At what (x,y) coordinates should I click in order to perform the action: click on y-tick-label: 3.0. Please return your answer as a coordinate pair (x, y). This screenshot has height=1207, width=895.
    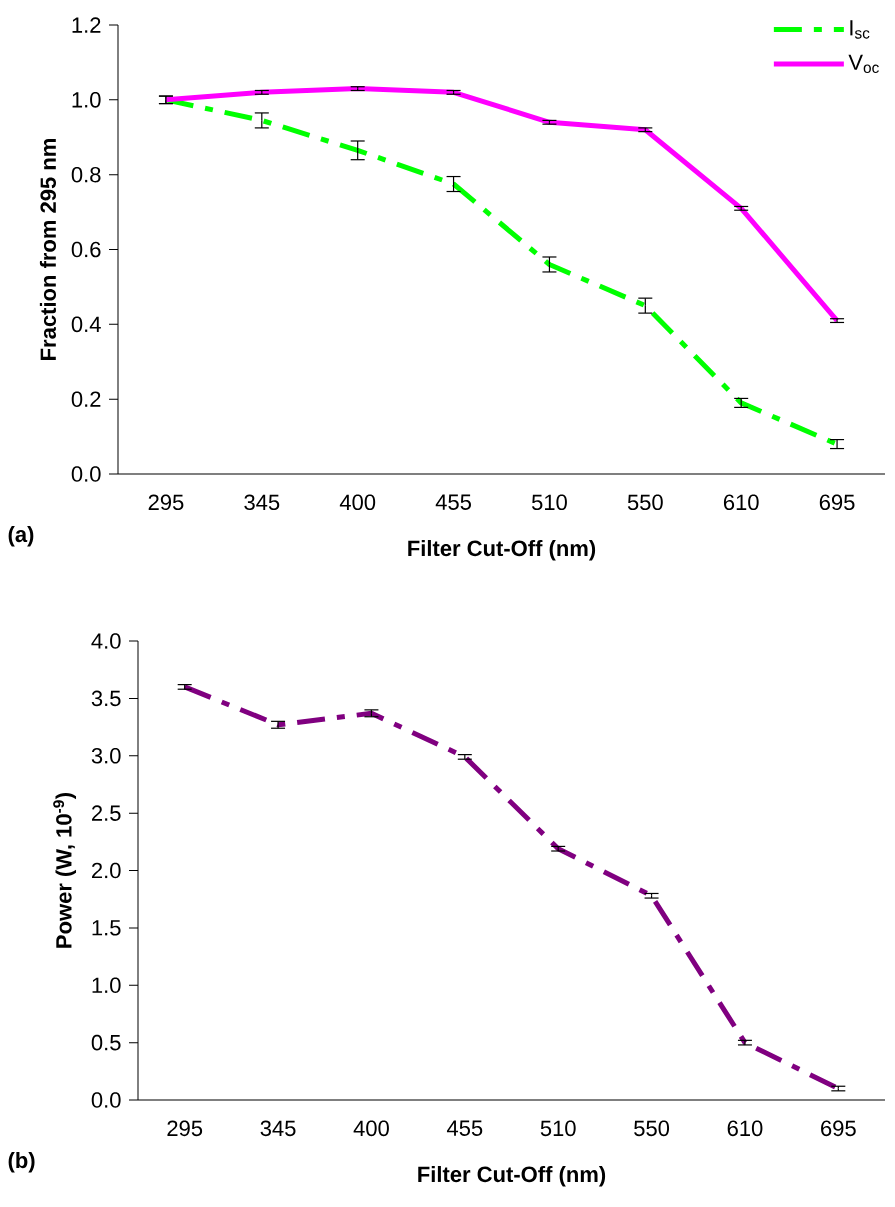
    Looking at the image, I should click on (106, 755).